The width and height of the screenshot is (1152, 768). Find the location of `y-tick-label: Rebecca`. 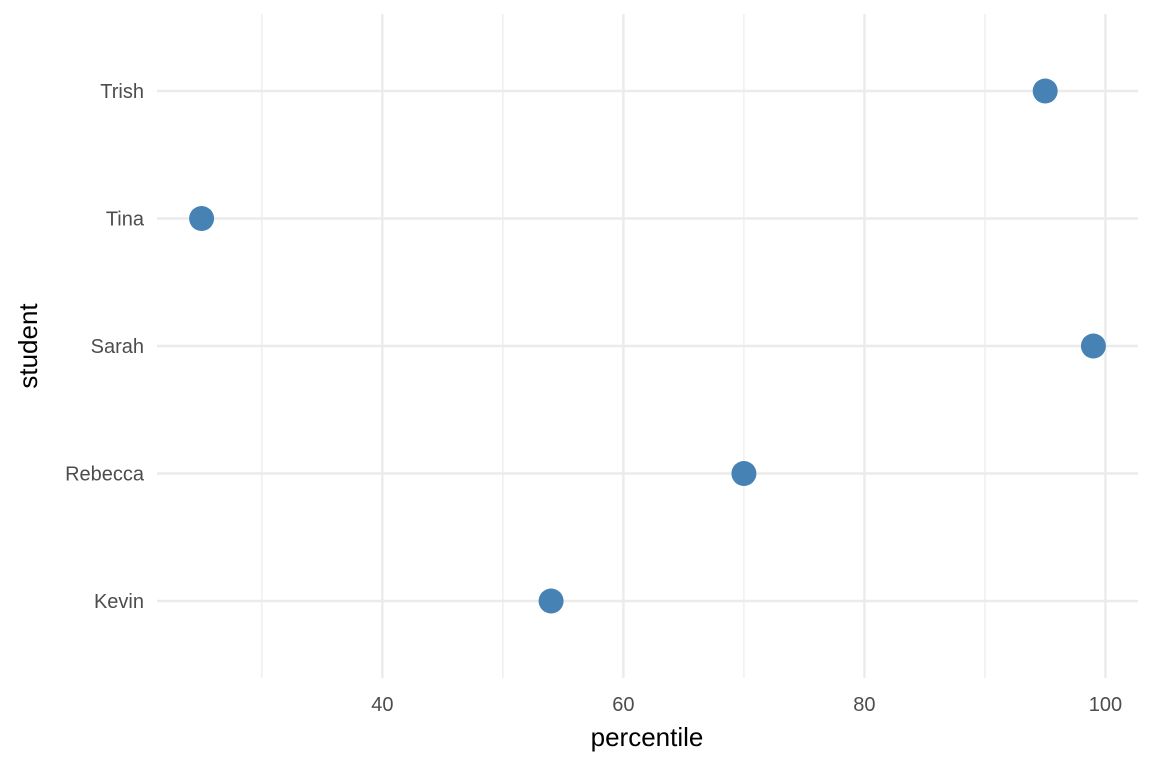

y-tick-label: Rebecca is located at coordinates (105, 475).